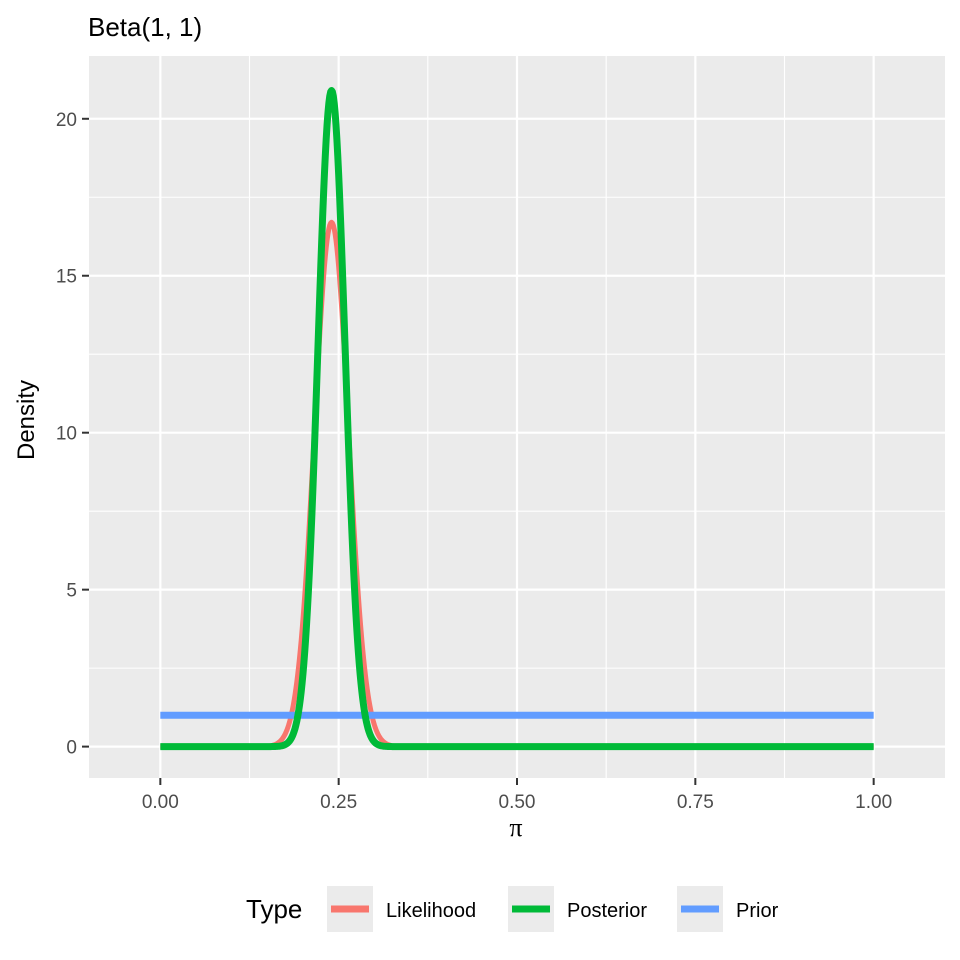 The image size is (960, 960). Describe the element at coordinates (160, 802) in the screenshot. I see `x-tick-label: 0.00` at that location.